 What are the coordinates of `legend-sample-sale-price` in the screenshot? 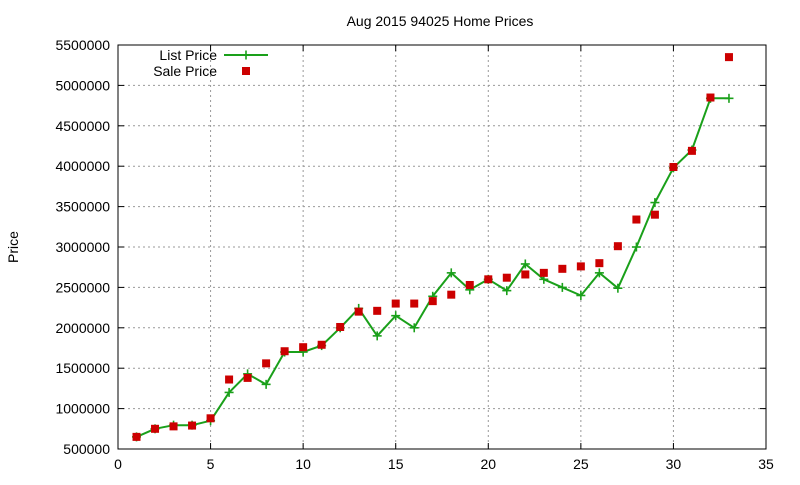 It's located at (246, 71).